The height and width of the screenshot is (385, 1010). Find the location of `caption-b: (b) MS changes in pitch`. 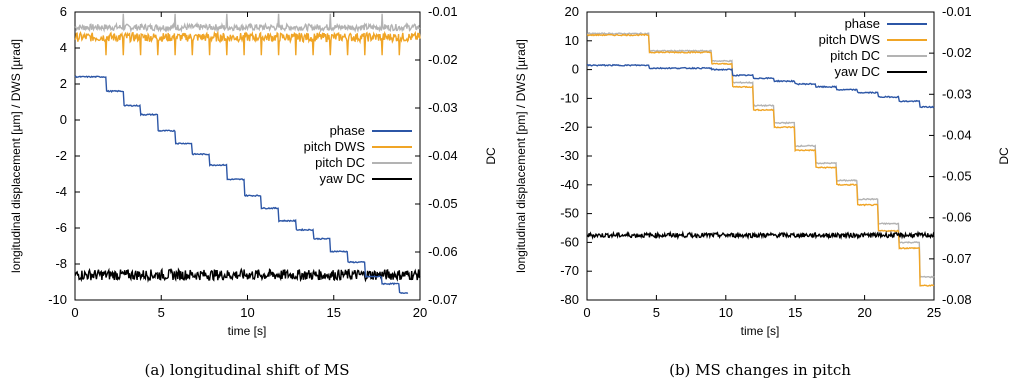

caption-b: (b) MS changes in pitch is located at coordinates (760, 370).